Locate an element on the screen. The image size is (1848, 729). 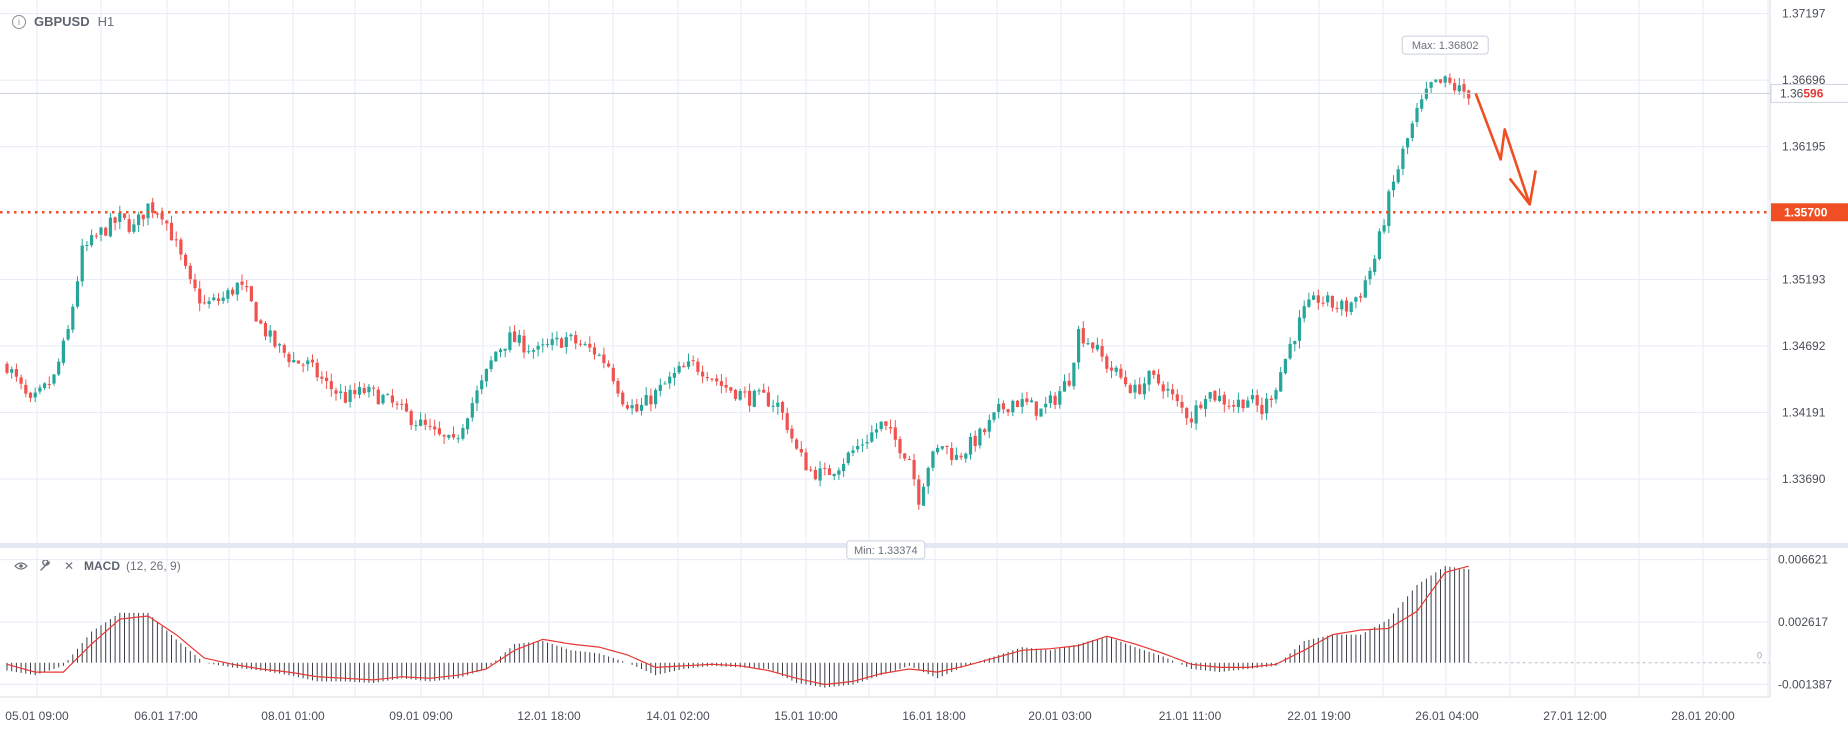
macd-tick-label: 0.006621 is located at coordinates (1803, 560).